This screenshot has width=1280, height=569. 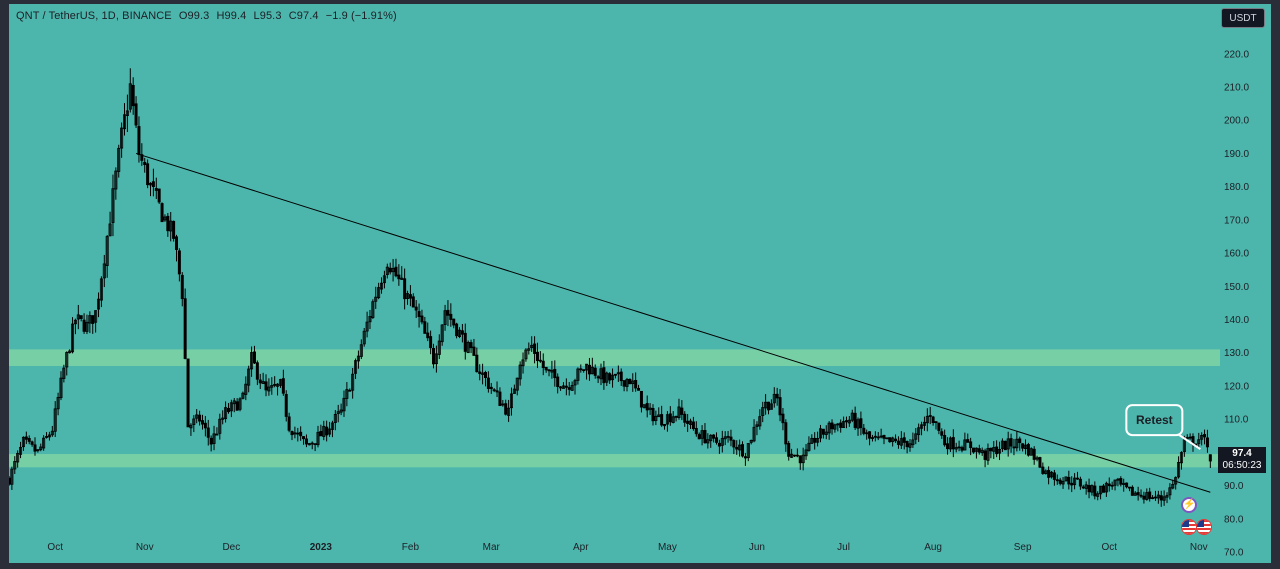 What do you see at coordinates (1236, 121) in the screenshot?
I see `price-tick-label: 200.0` at bounding box center [1236, 121].